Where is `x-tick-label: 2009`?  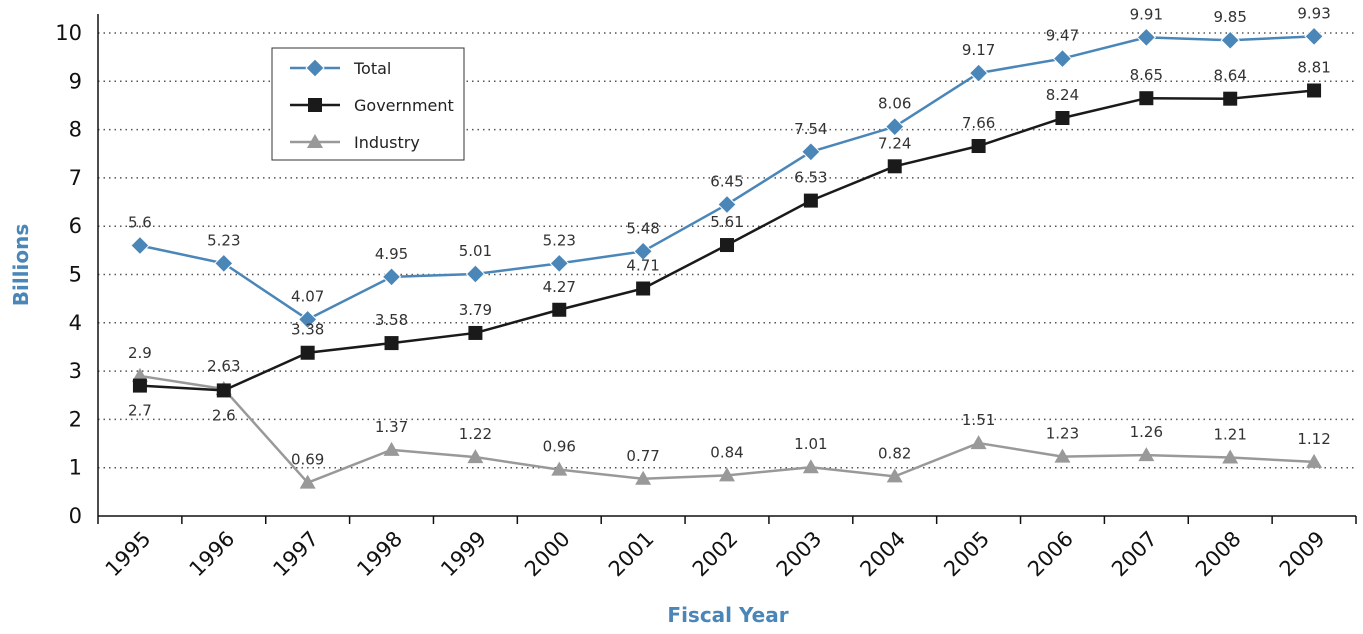 x-tick-label: 2009 is located at coordinates (1302, 554).